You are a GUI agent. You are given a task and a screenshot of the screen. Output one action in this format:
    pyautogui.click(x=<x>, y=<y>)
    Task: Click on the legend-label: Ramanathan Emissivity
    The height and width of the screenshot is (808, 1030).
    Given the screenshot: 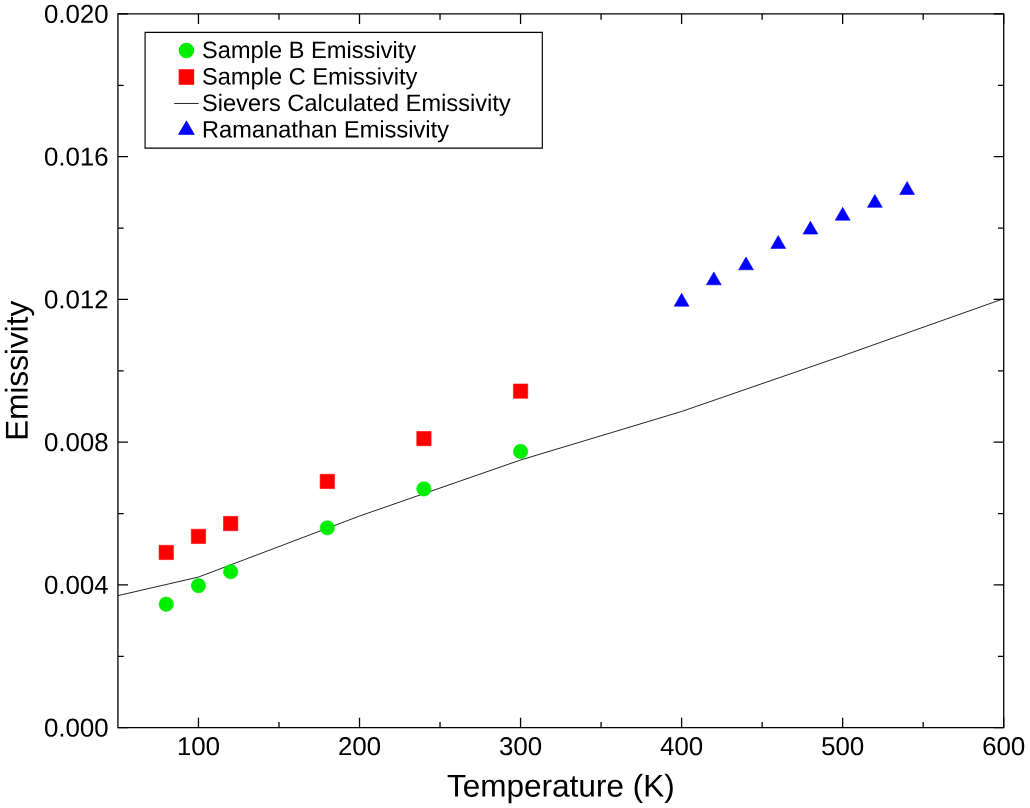 What is the action you would take?
    pyautogui.click(x=326, y=131)
    